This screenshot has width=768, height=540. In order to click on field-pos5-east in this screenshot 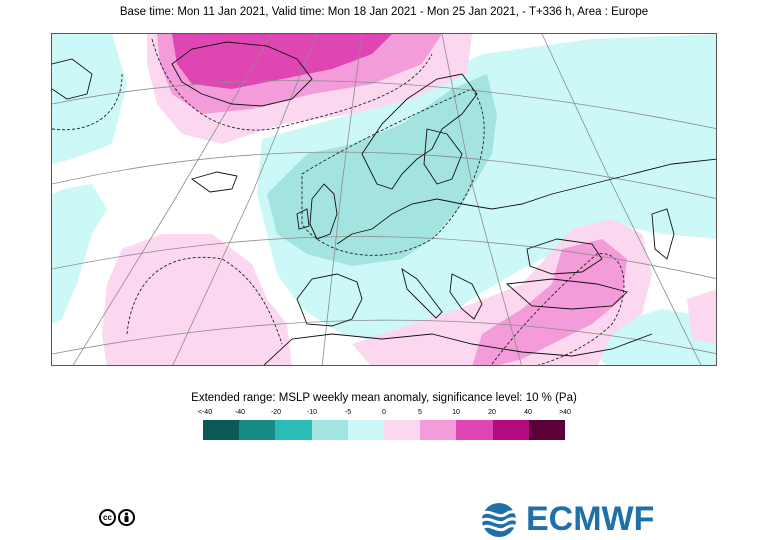, I will do `click(701, 316)`.